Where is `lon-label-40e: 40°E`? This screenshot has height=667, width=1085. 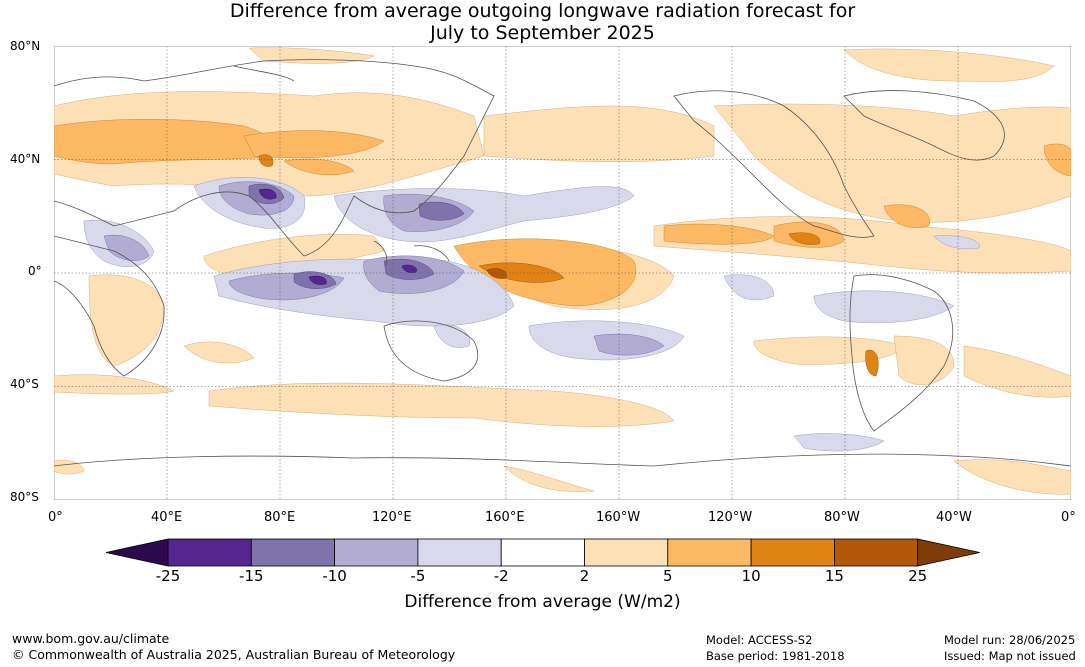 lon-label-40e: 40°E is located at coordinates (167, 517).